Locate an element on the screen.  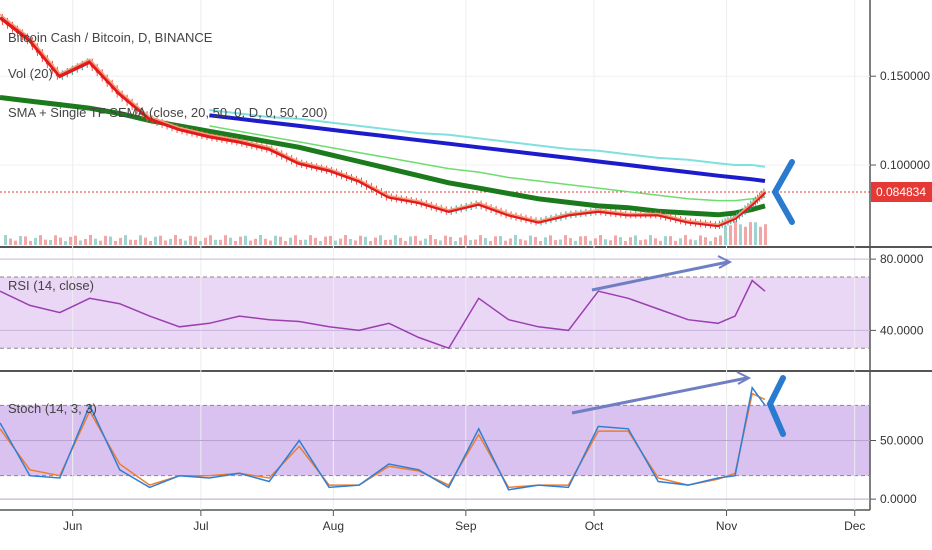
stoch-divergence-line is located at coordinates (659, 395).